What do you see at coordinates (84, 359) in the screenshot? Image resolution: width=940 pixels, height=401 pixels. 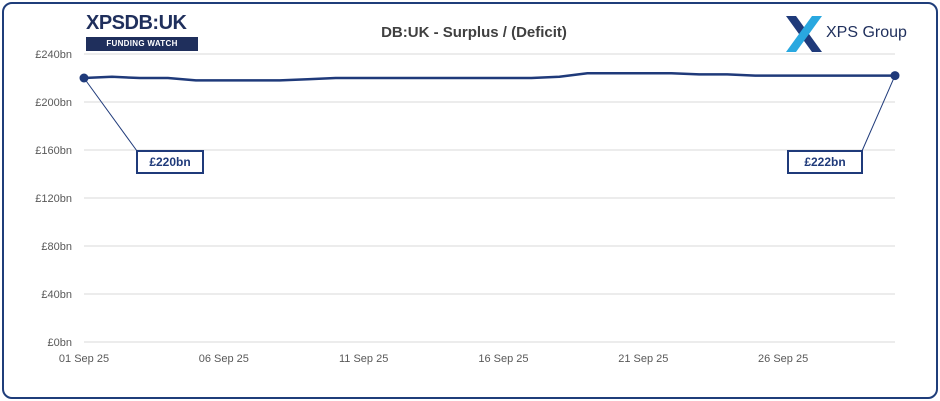 I see `x-tick-label: 01 Sep 25` at bounding box center [84, 359].